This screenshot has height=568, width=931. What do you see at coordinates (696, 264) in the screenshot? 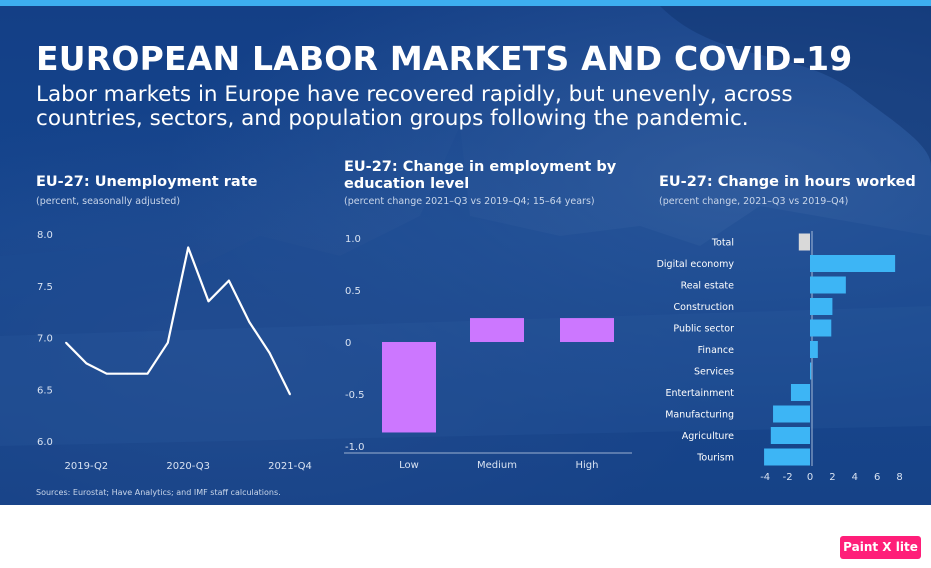
I see `category-label: Digital economy` at bounding box center [696, 264].